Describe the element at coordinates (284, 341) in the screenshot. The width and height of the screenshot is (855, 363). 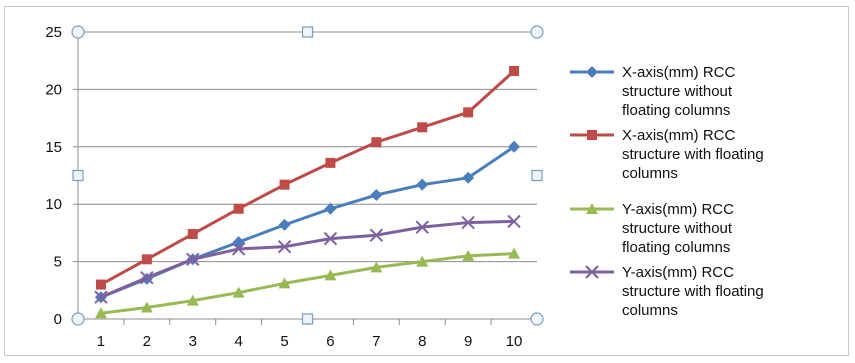
I see `x-tick-label: 5` at that location.